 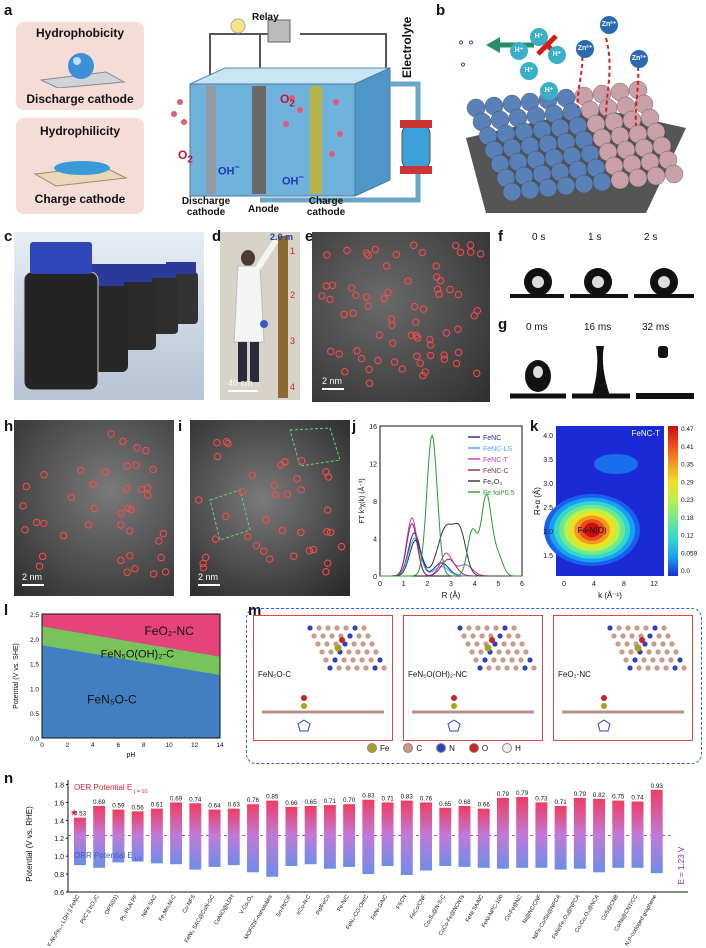 I want to click on person-illustration, so click(x=260, y=317).